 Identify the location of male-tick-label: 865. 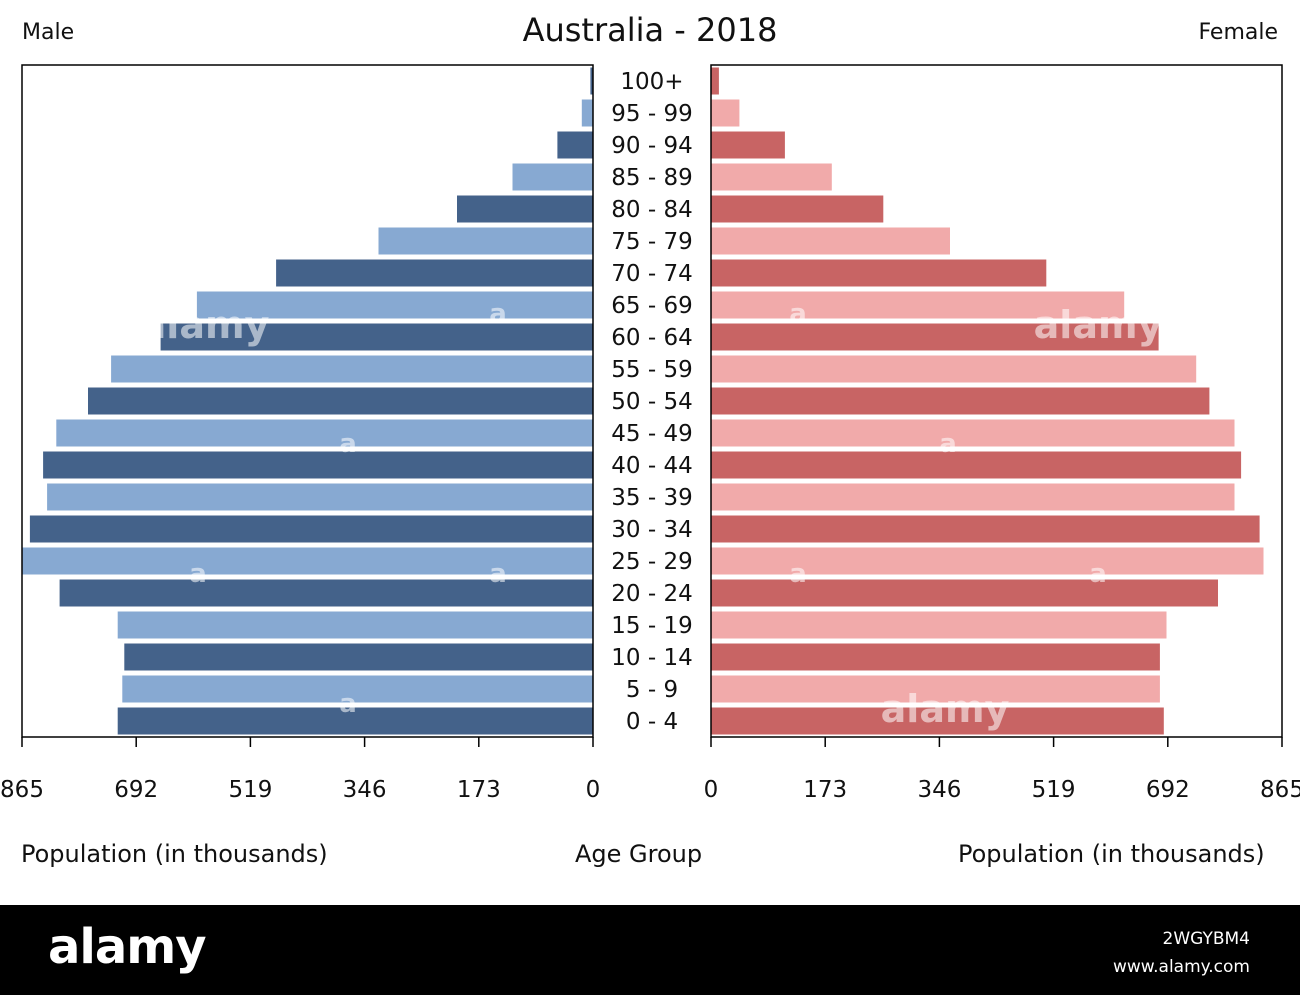
(22, 790).